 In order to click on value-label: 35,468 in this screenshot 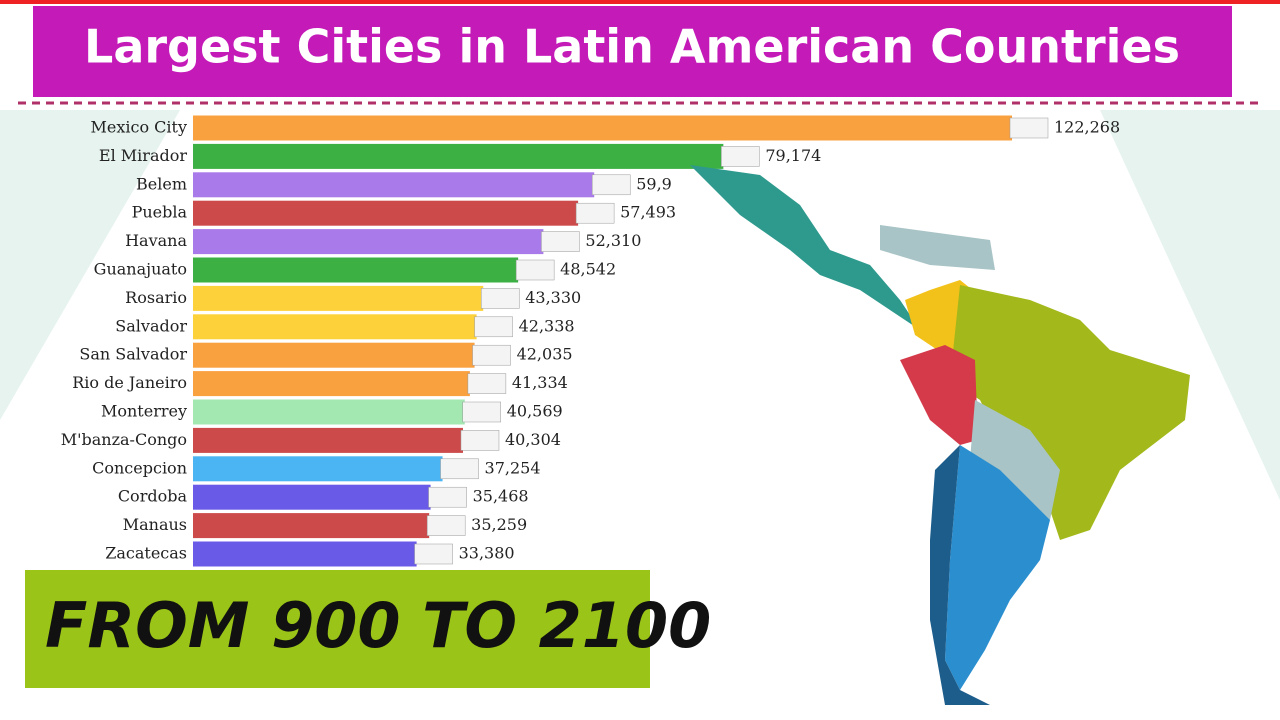, I will do `click(501, 496)`.